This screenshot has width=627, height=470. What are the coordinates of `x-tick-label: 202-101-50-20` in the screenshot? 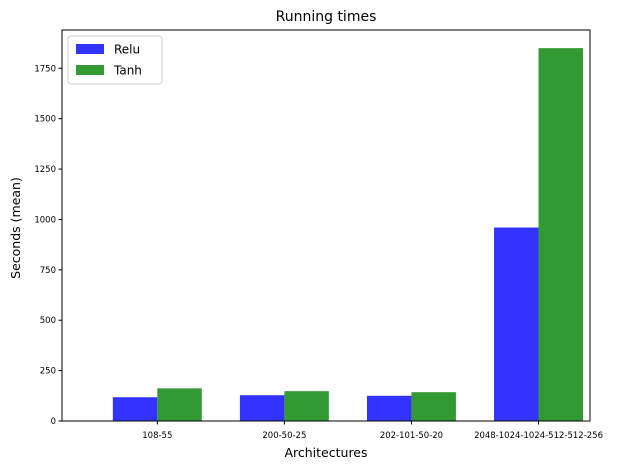 It's located at (411, 436).